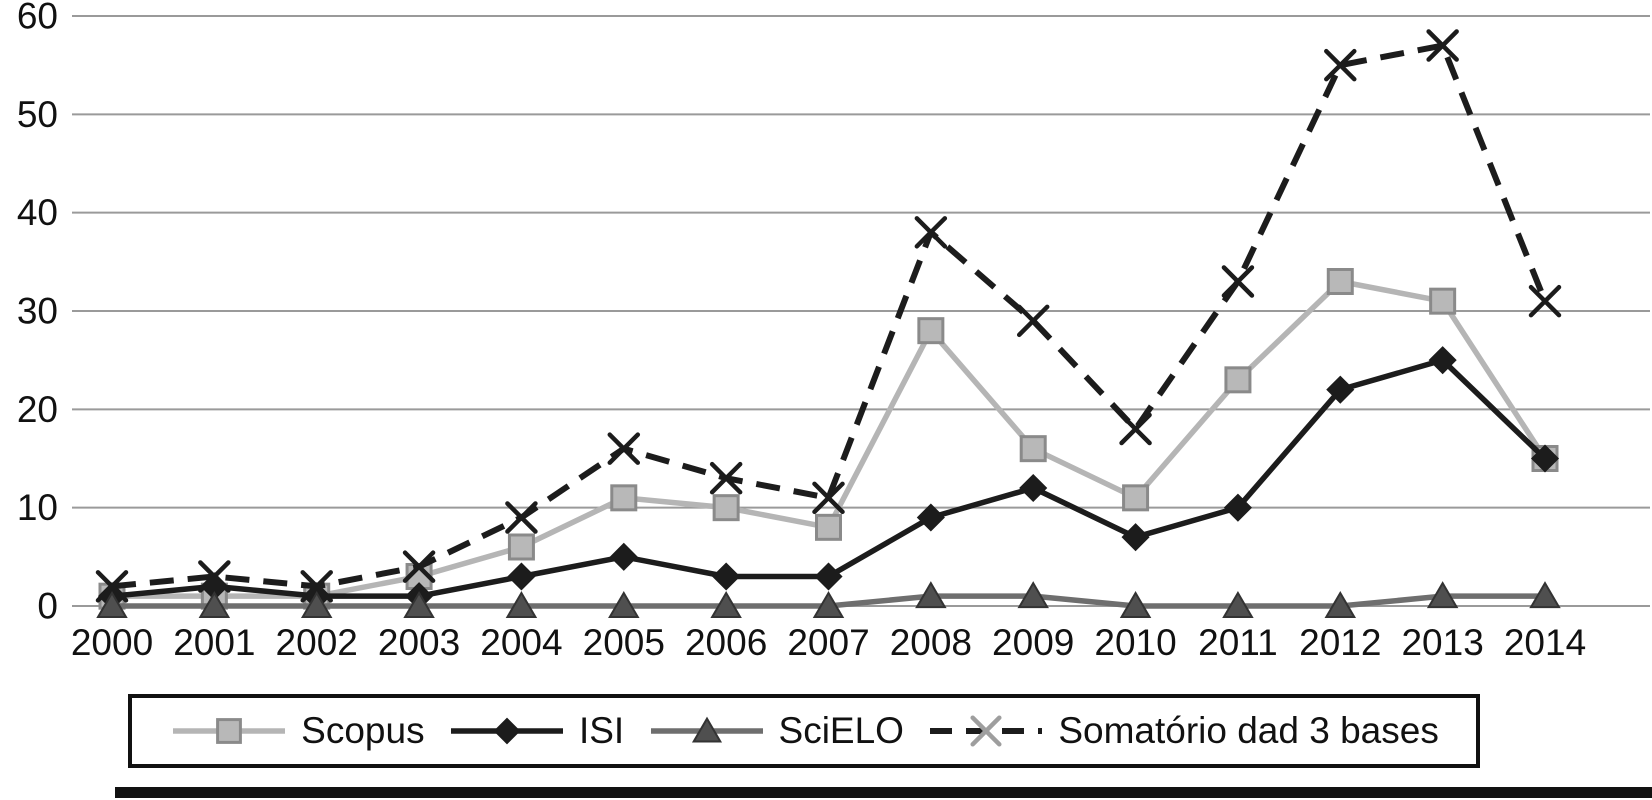 The image size is (1652, 800). I want to click on isi-diamond-marker-icon, so click(506, 731).